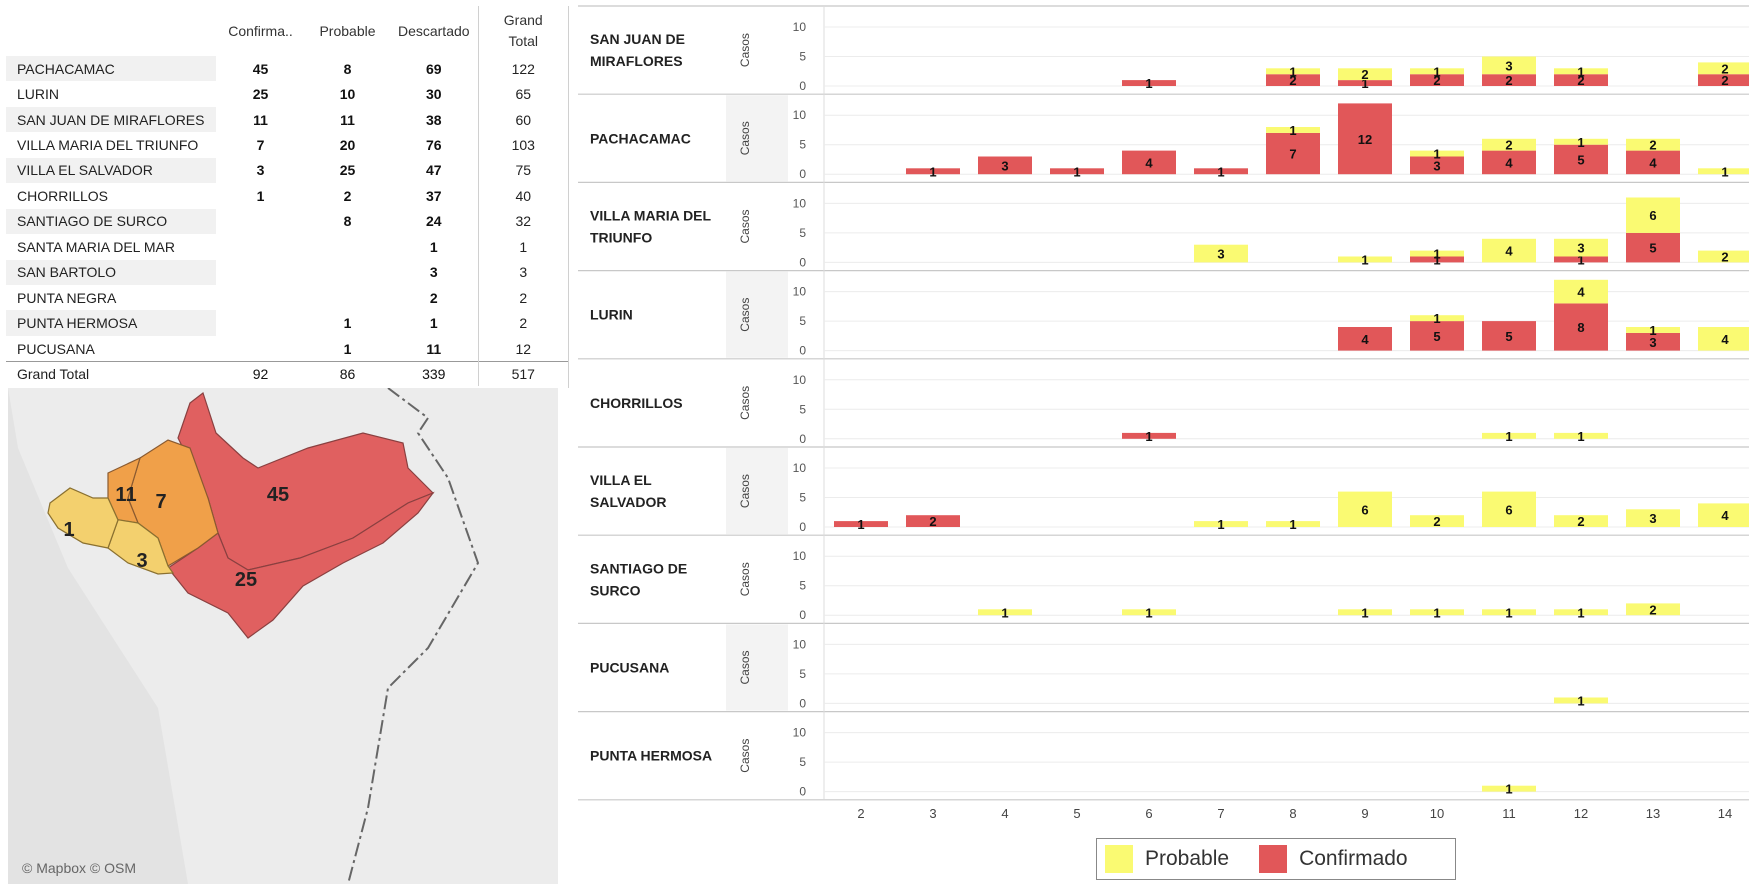 The height and width of the screenshot is (884, 1749). I want to click on cell-grand-total: 65, so click(522, 94).